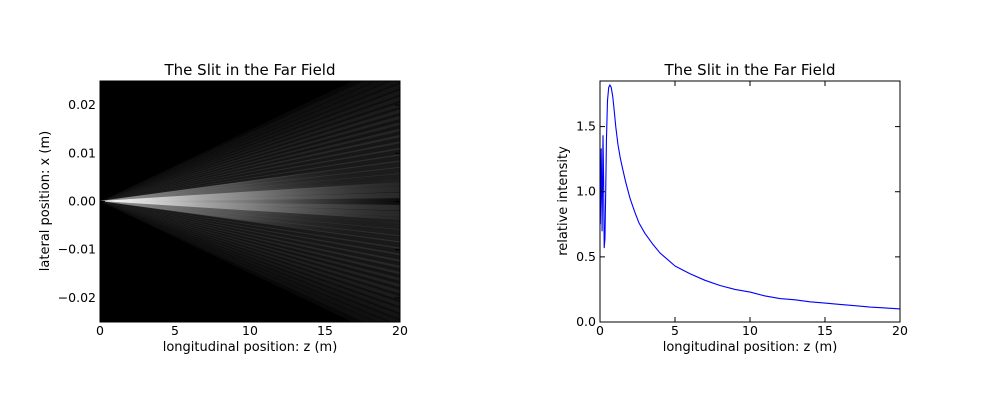  I want to click on heatmap-x-label: longitudinal position: z (m), so click(250, 347).